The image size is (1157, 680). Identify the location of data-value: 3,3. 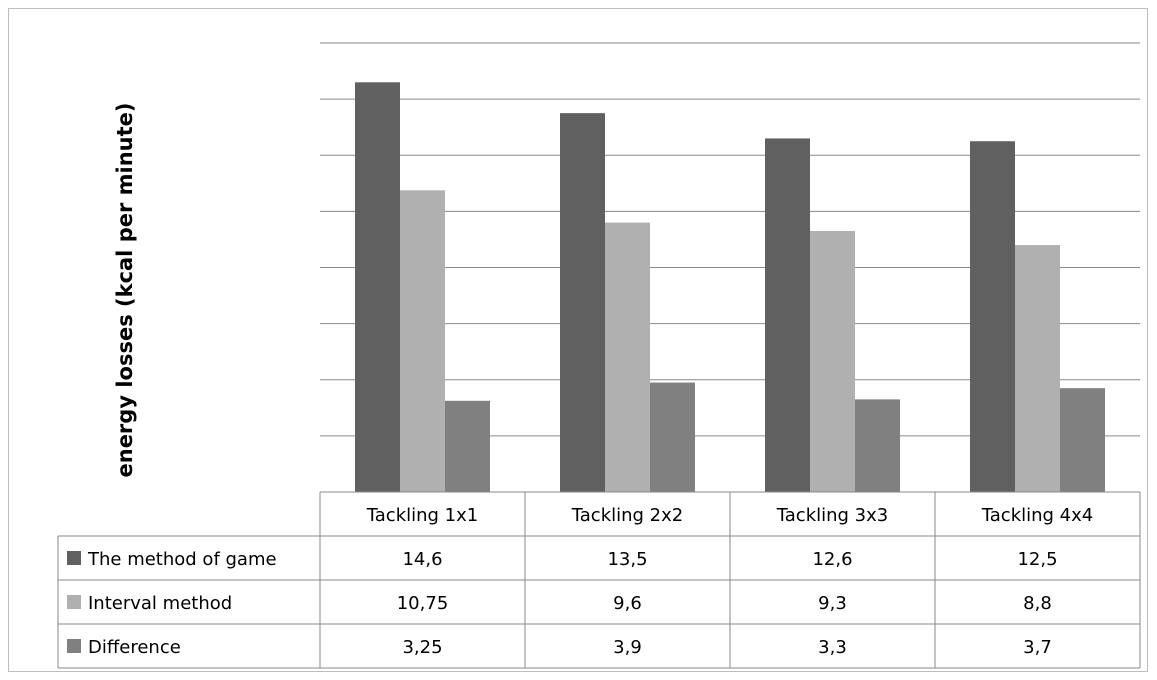
(832, 647).